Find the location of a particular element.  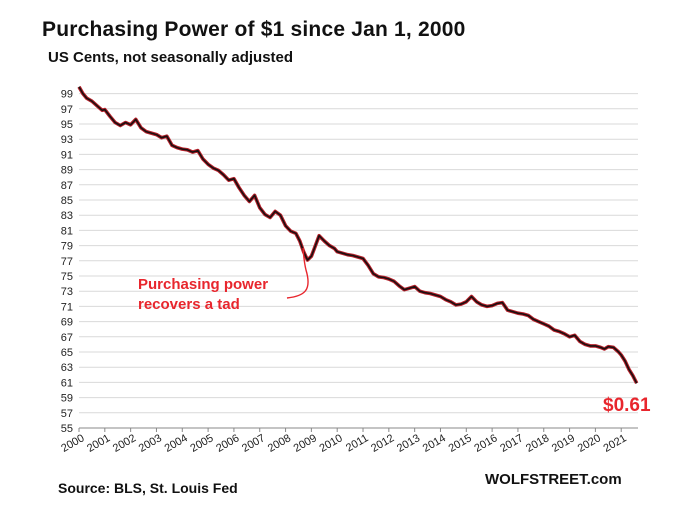

y-tick-label: 55 is located at coordinates (67, 429).